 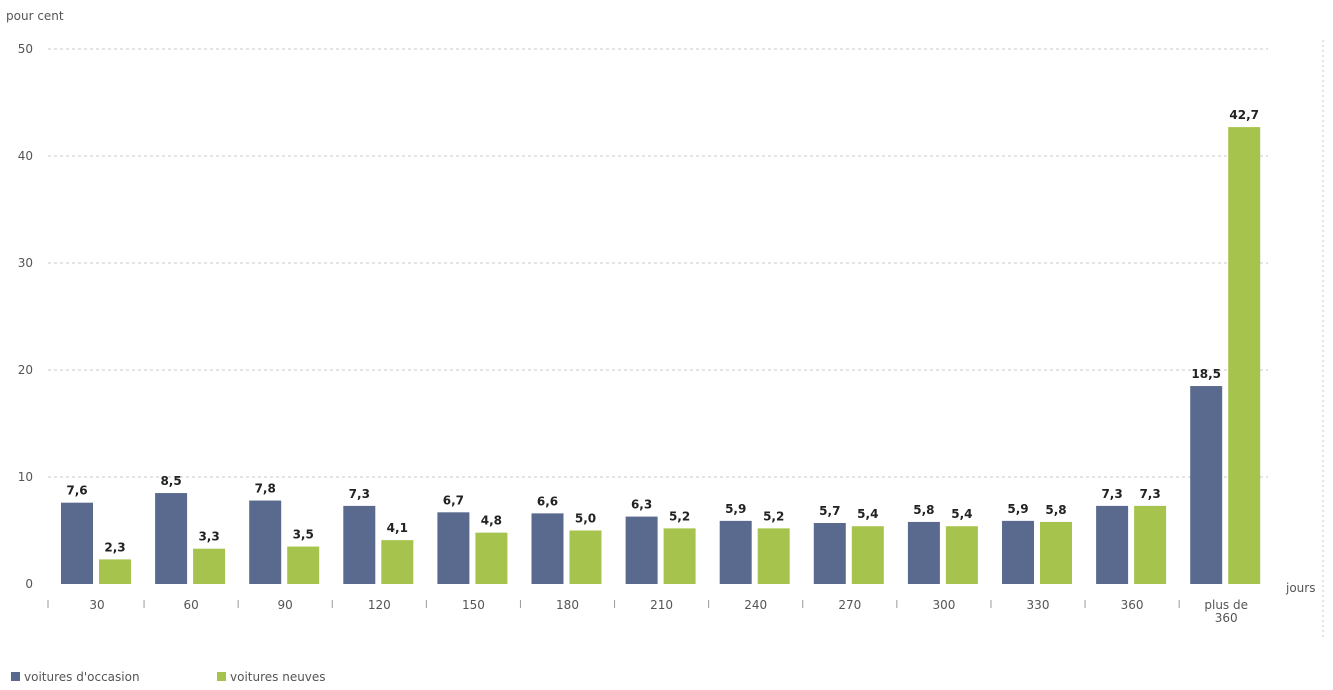 What do you see at coordinates (961, 514) in the screenshot?
I see `data-label-neuves-300: 5,4` at bounding box center [961, 514].